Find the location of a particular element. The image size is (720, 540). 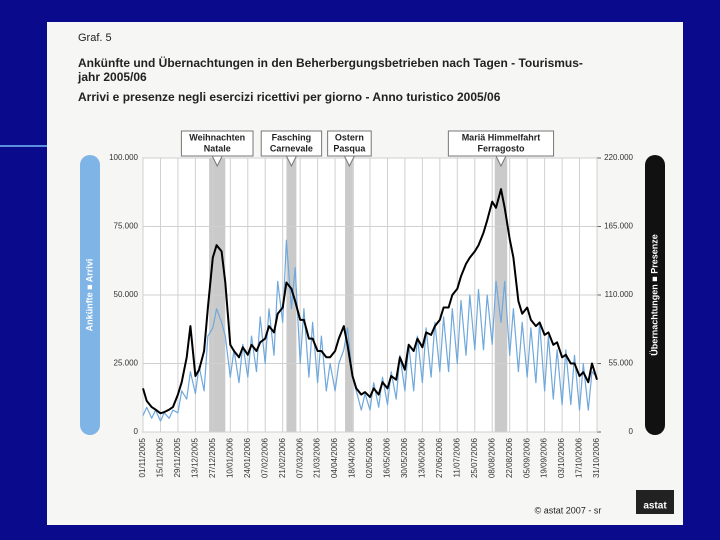

x-tick-label: 31/10/2006 is located at coordinates (596, 457).